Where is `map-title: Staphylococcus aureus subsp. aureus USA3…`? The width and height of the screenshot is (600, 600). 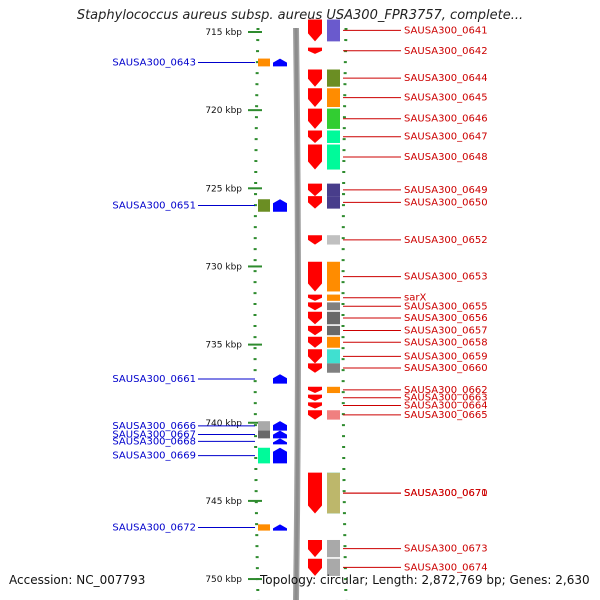 map-title: Staphylococcus aureus subsp. aureus USA3… is located at coordinates (300, 15).